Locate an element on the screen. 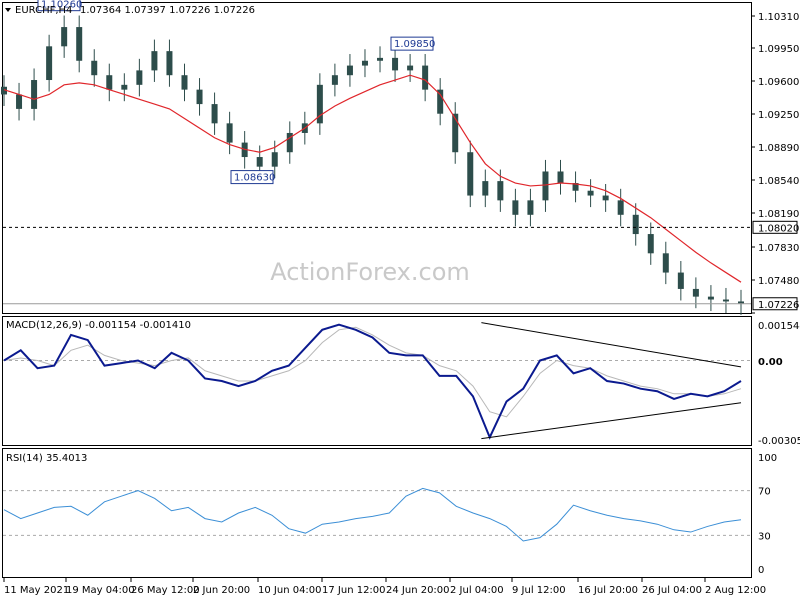 This screenshot has height=604, width=800. symbol-dropdown-icon is located at coordinates (8, 10).